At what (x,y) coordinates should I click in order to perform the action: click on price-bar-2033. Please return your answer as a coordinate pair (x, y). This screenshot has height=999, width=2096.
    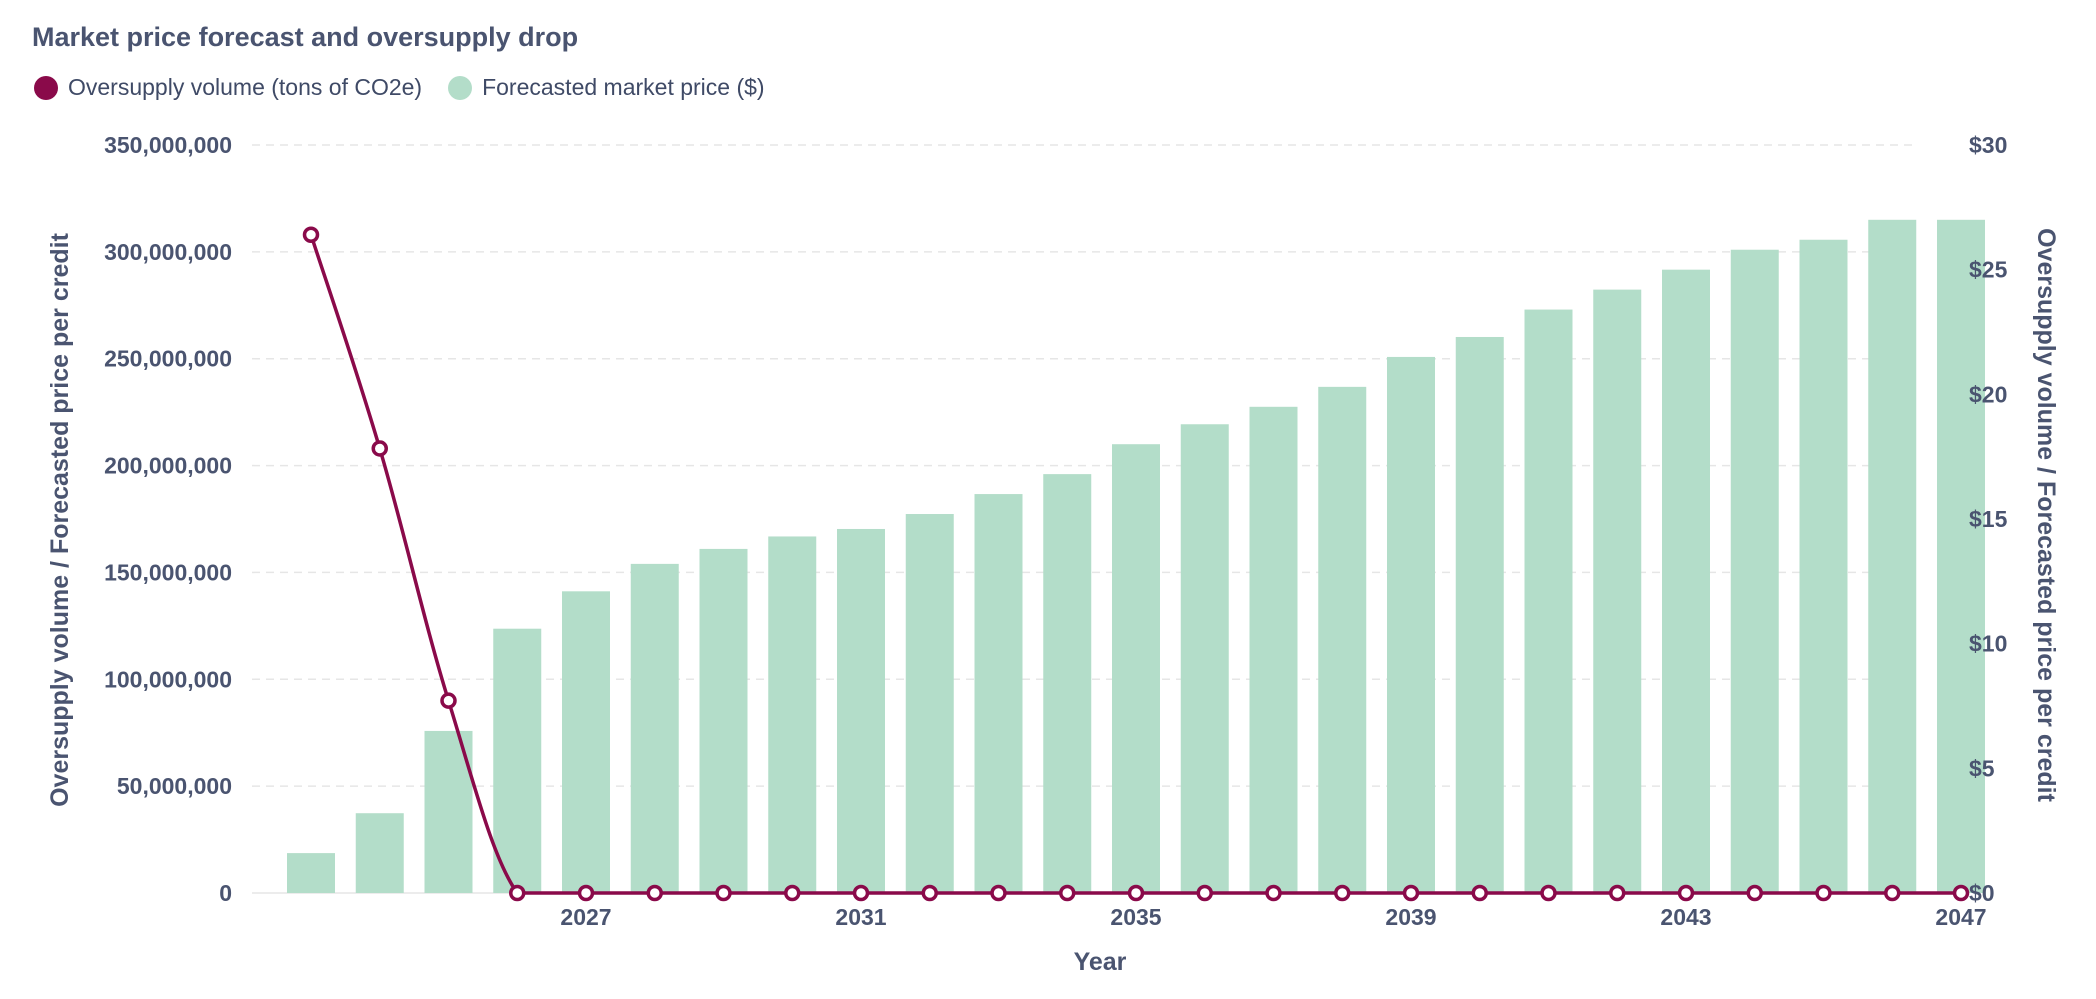
    Looking at the image, I should click on (998, 693).